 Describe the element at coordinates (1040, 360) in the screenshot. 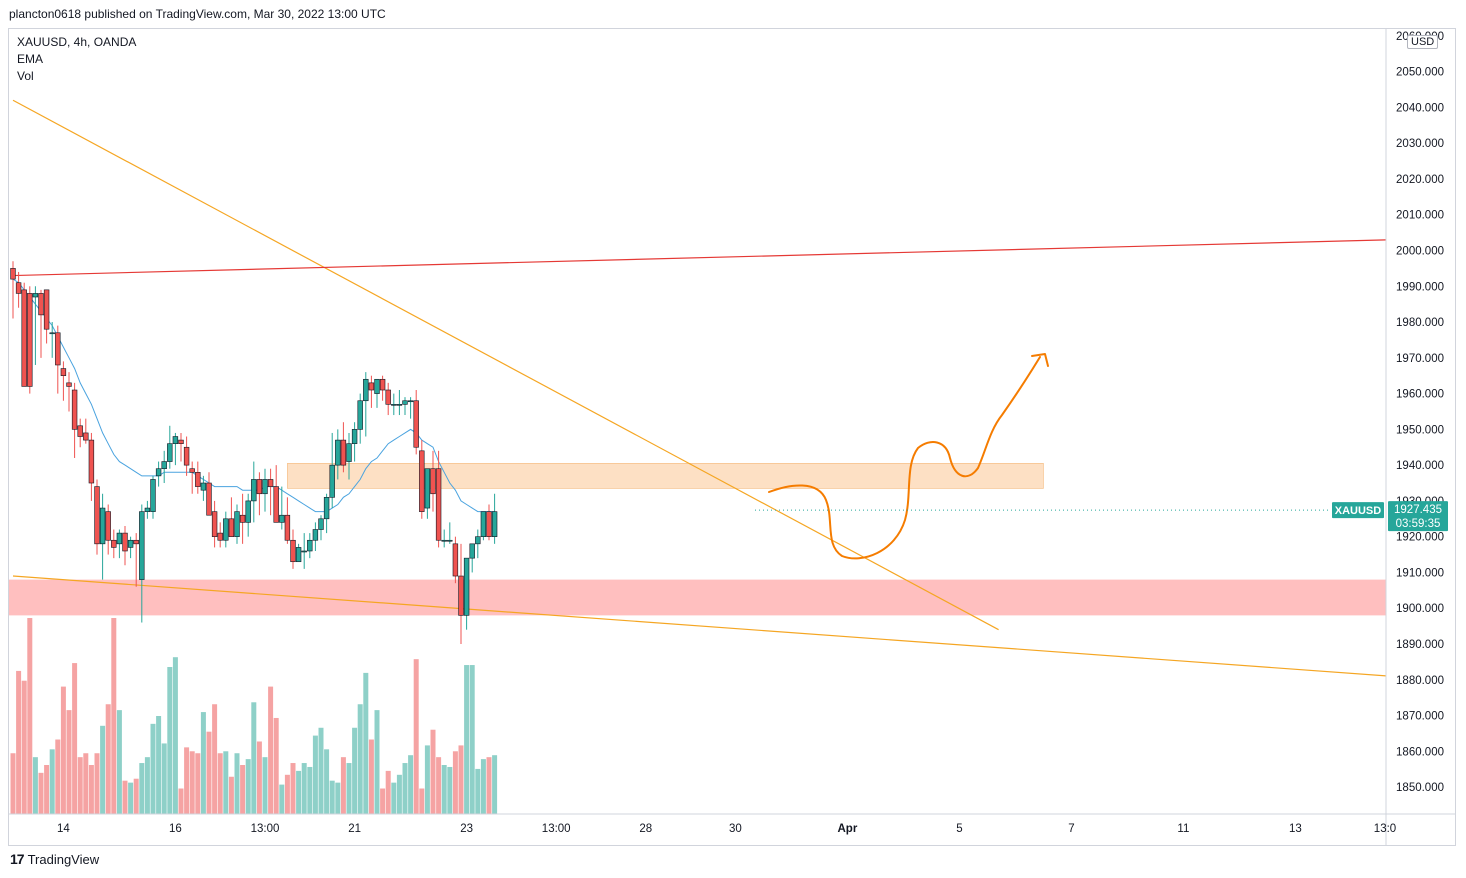

I see `forecast-arrowhead-icon` at that location.